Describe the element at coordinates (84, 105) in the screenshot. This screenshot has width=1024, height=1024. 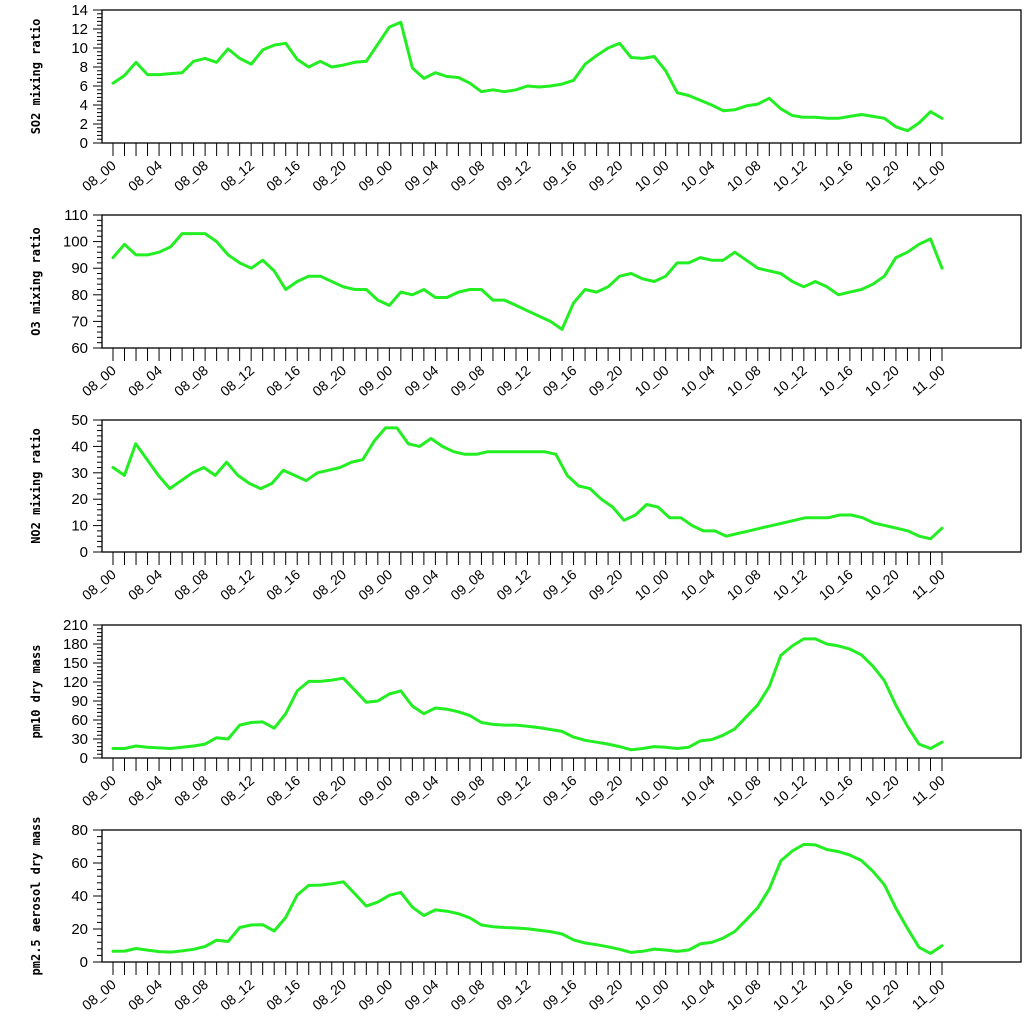
I see `y-tick-label: 4` at that location.